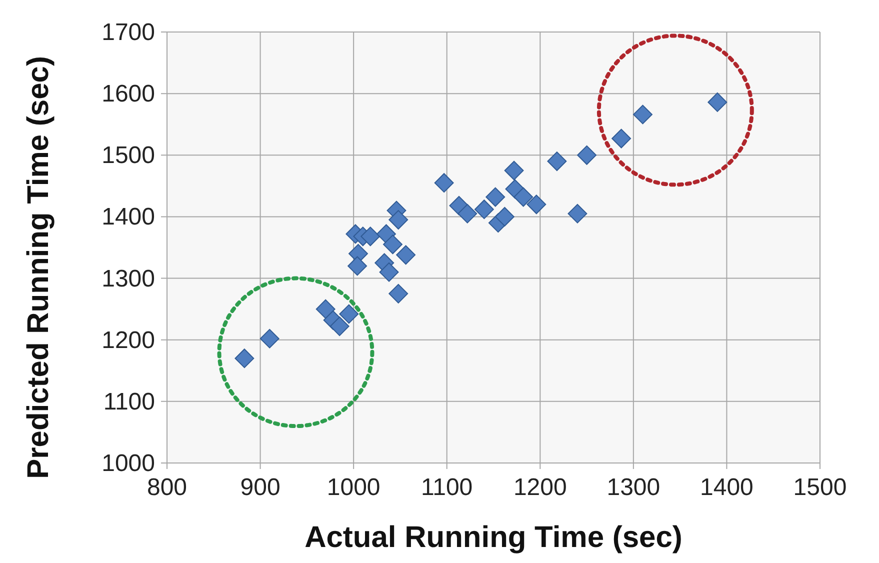 Image resolution: width=879 pixels, height=563 pixels. I want to click on y-tick-label: 1200, so click(128, 340).